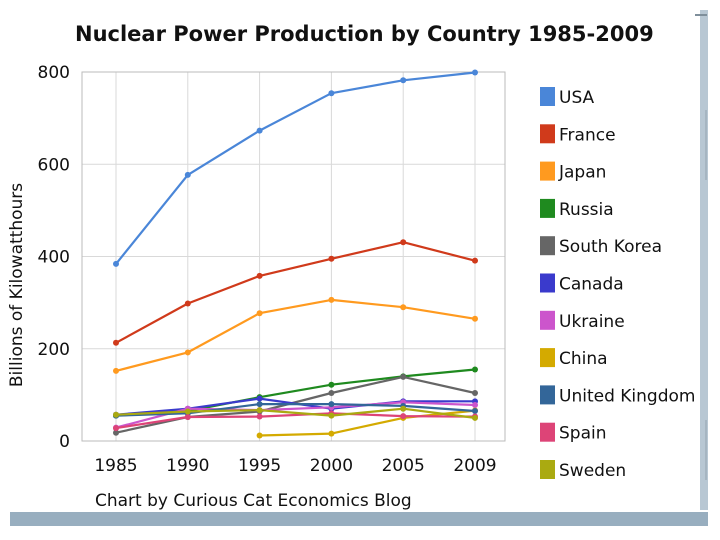 The width and height of the screenshot is (720, 540). I want to click on legend-swatch-ukraine, so click(547, 320).